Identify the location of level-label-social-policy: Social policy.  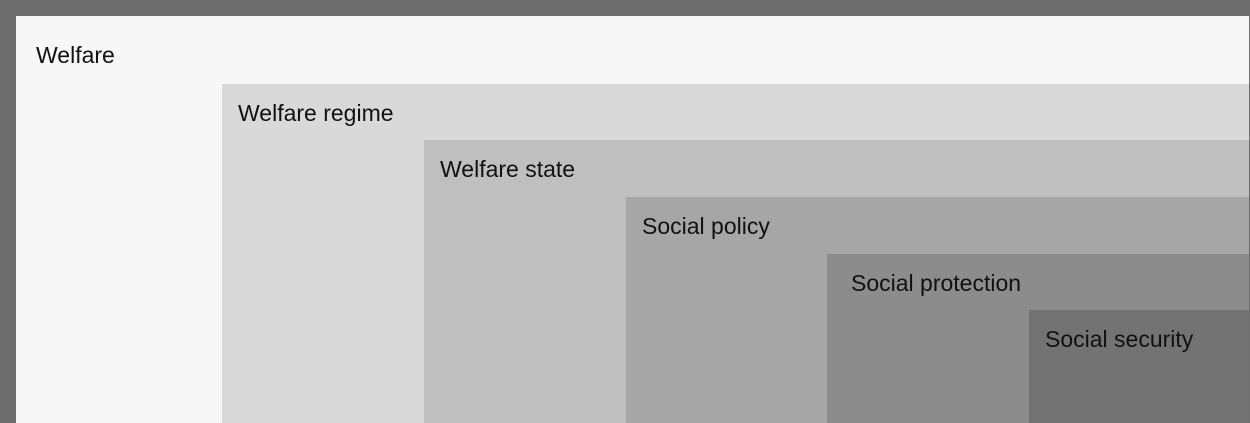
(706, 226).